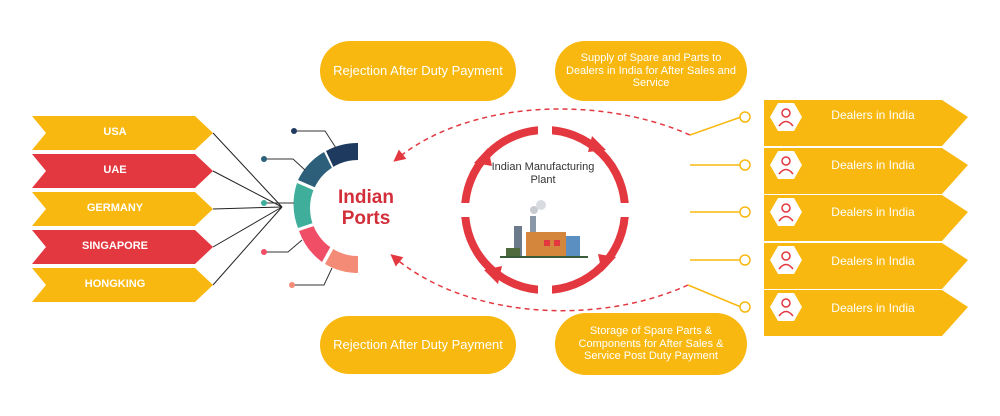  Describe the element at coordinates (873, 165) in the screenshot. I see `dealer-label-2: Dealers in India` at that location.